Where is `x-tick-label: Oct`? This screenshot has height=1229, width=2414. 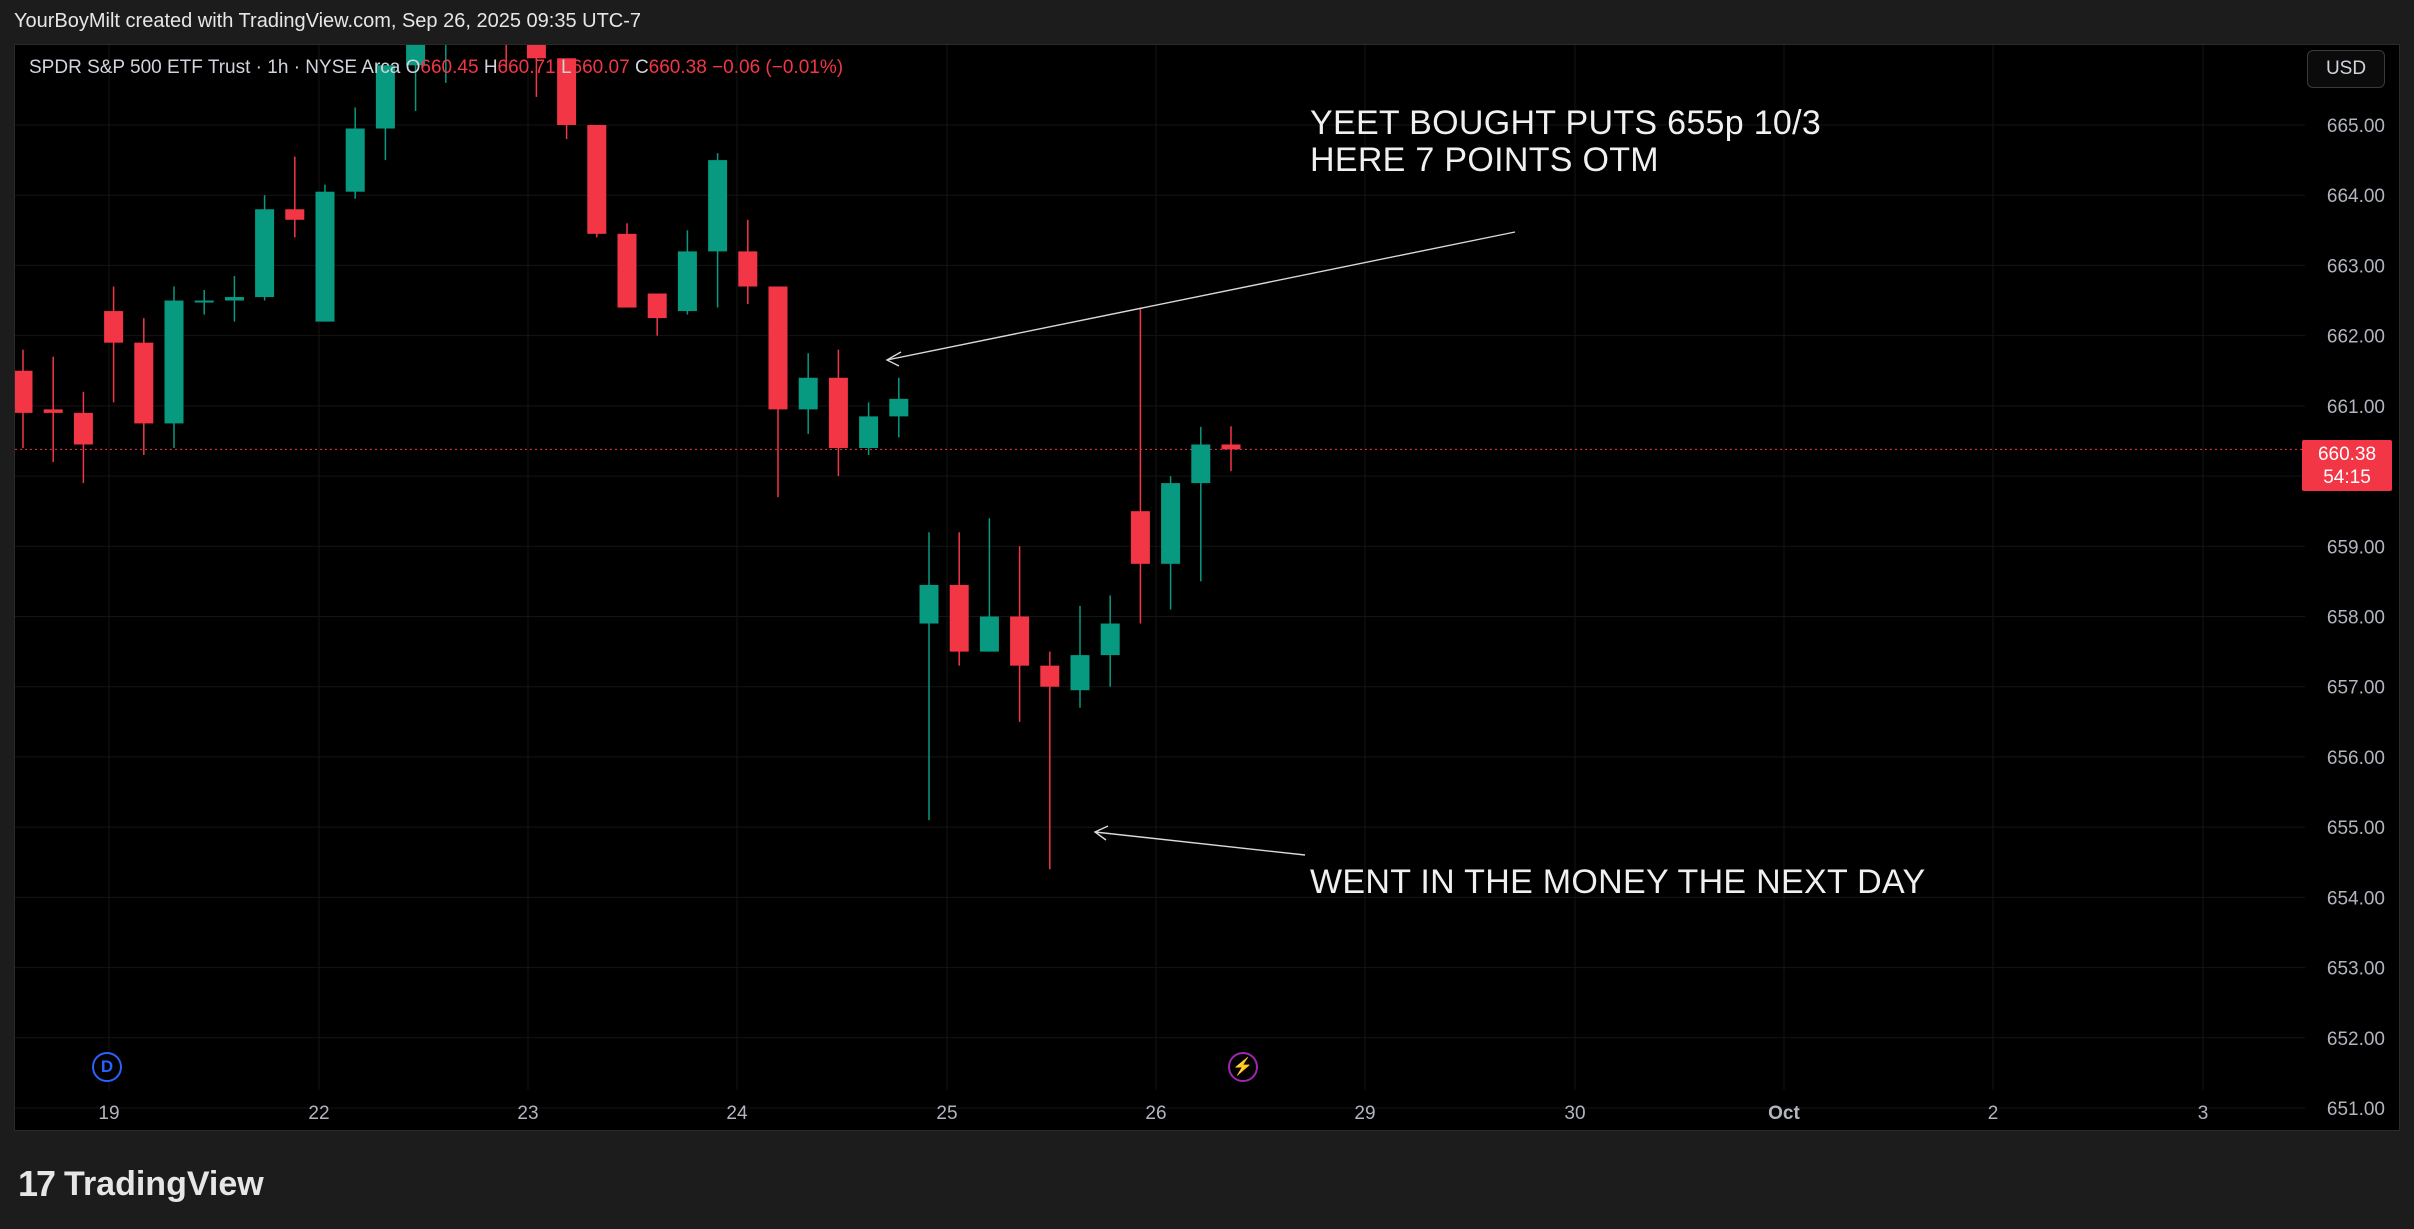
x-tick-label: Oct is located at coordinates (1784, 1113).